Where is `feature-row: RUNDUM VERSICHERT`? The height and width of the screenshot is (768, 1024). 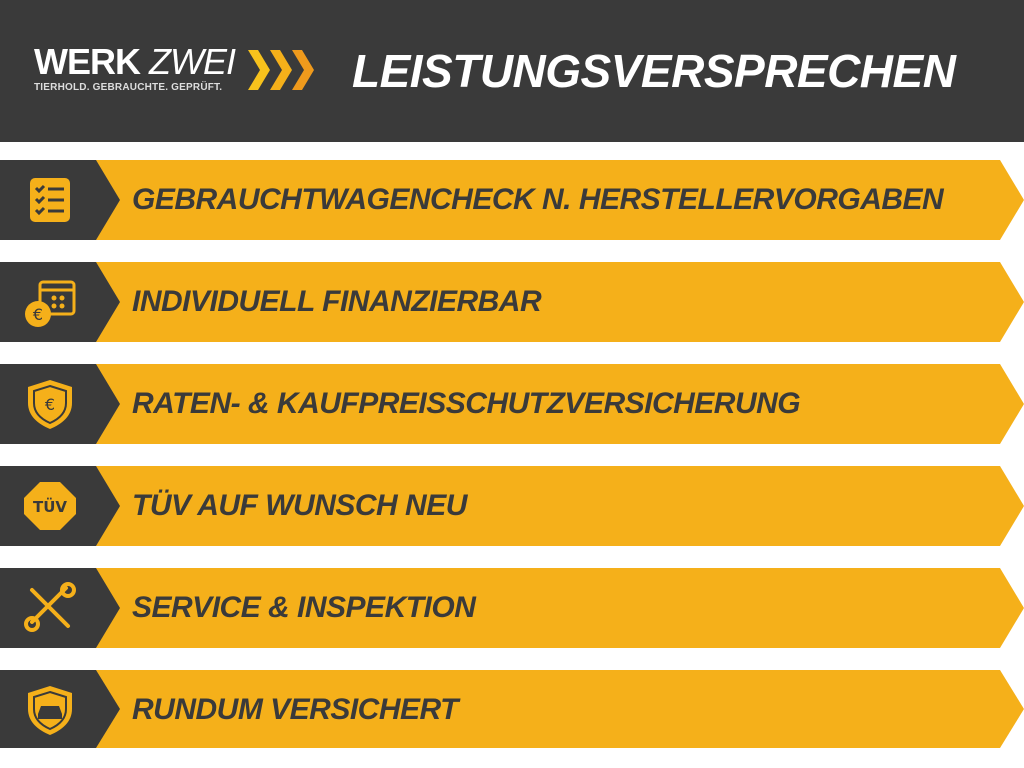
feature-row: RUNDUM VERSICHERT is located at coordinates (512, 709).